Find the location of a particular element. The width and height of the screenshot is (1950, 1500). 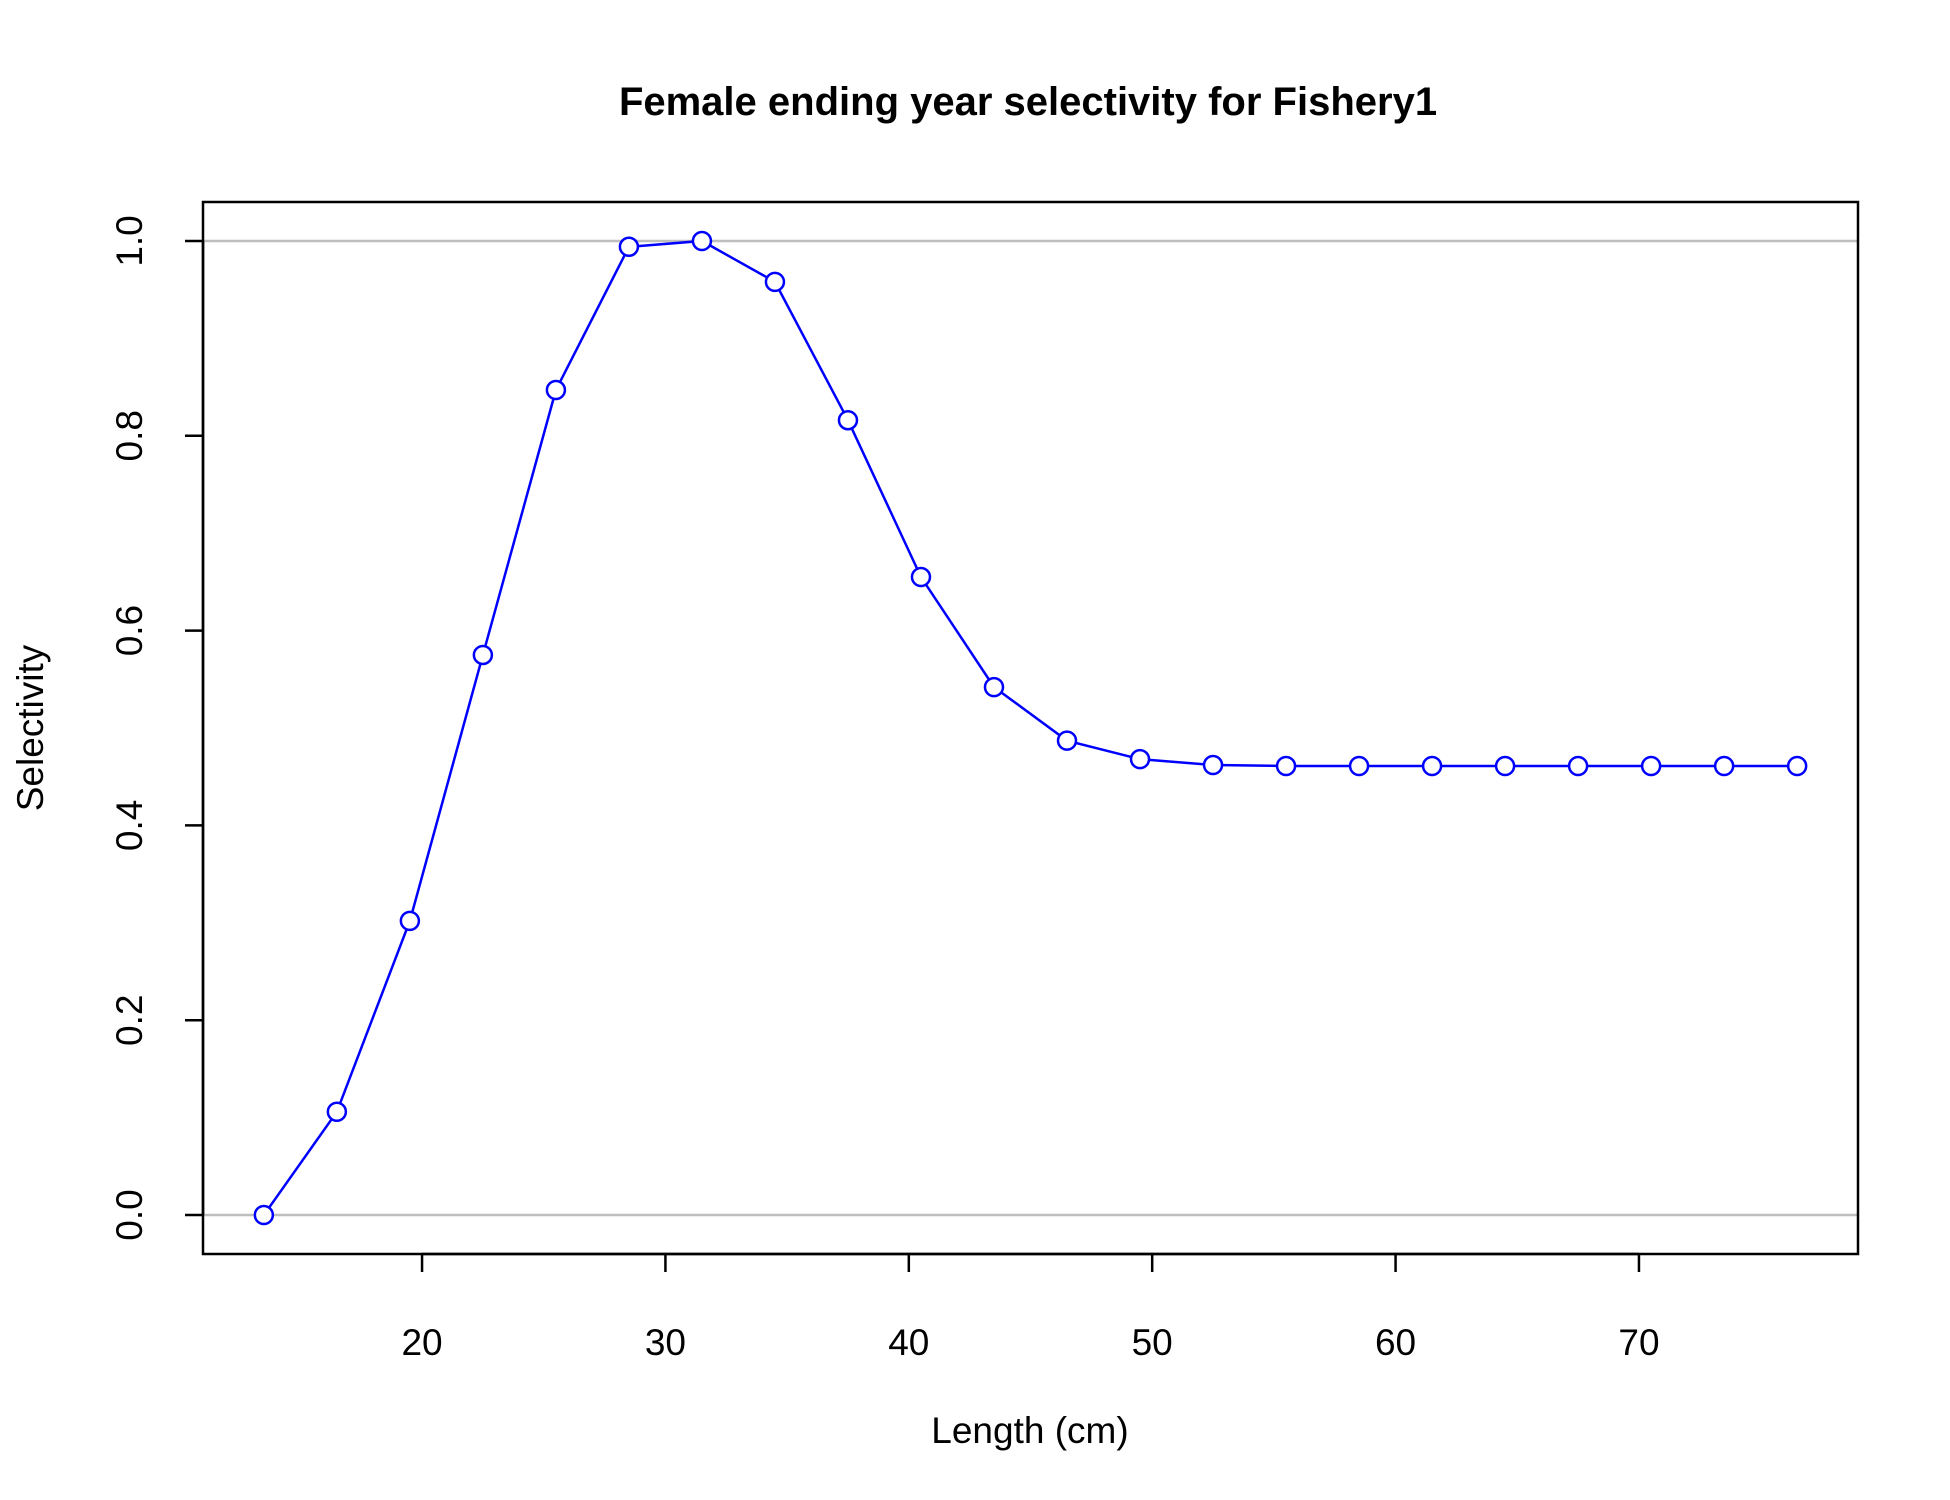

x-tick-label: 20 is located at coordinates (421, 1342).